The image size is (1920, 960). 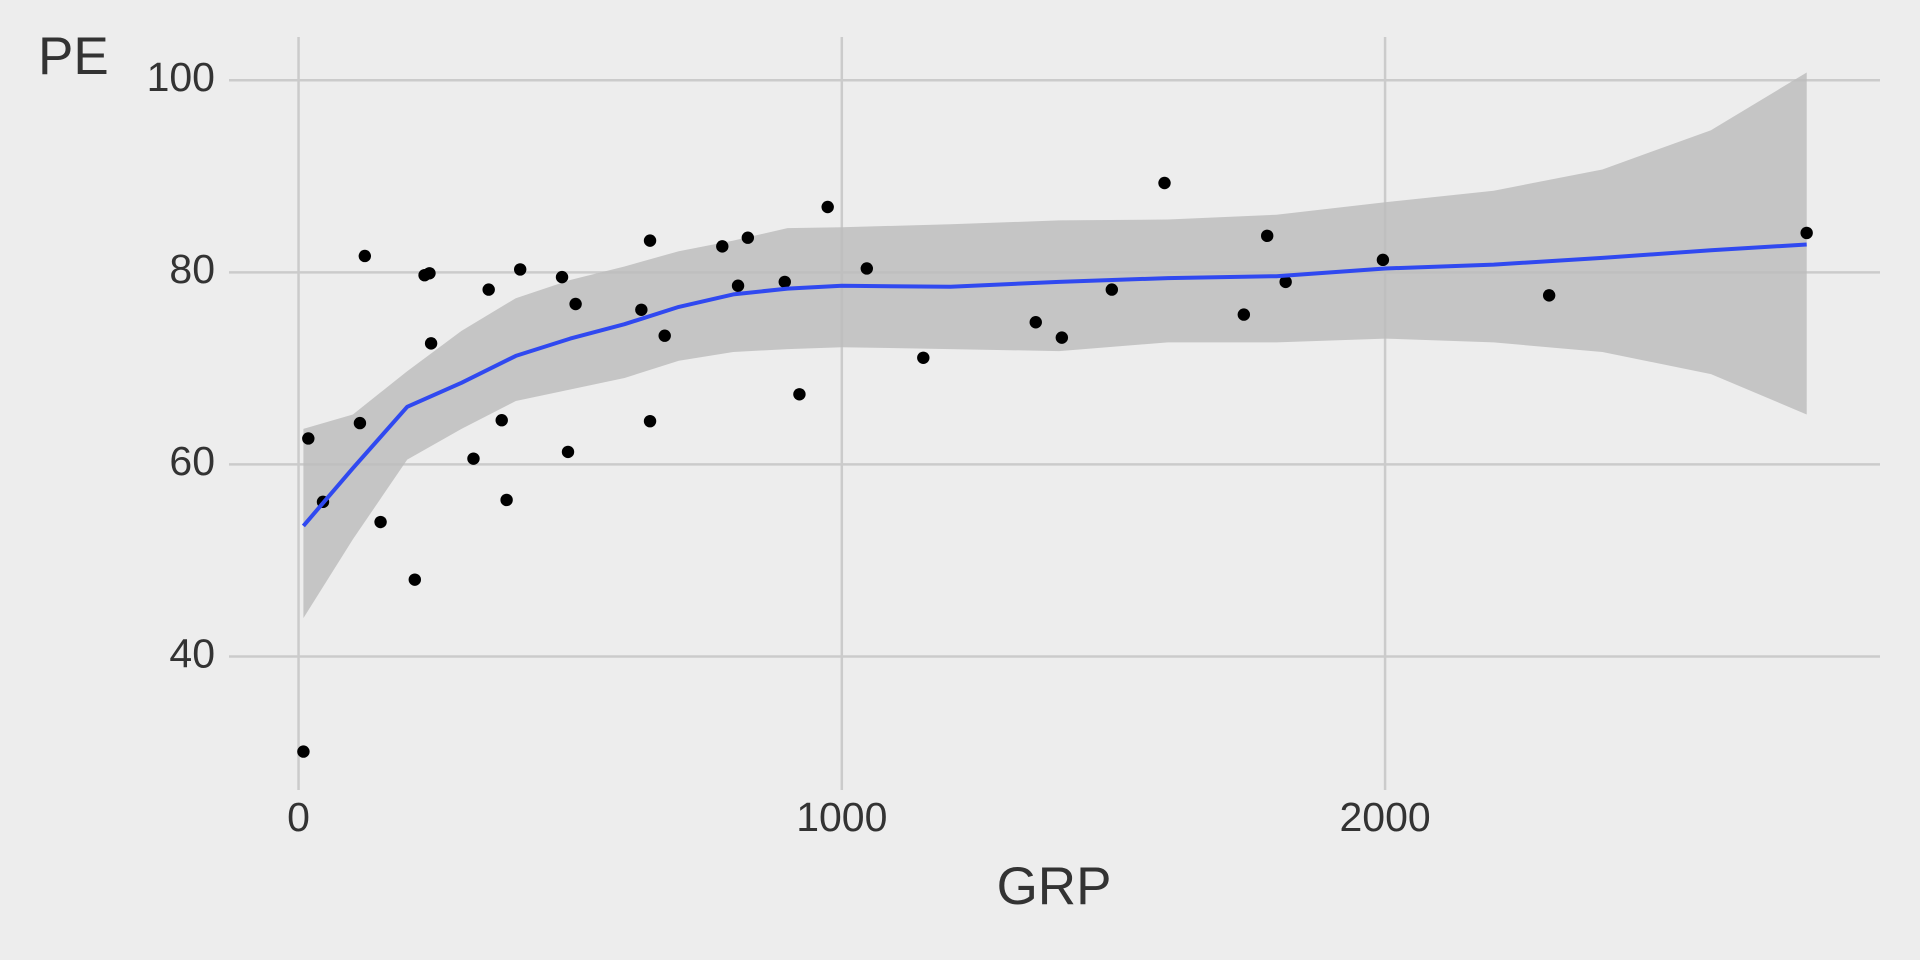 What do you see at coordinates (181, 77) in the screenshot?
I see `y-tick-label: 100` at bounding box center [181, 77].